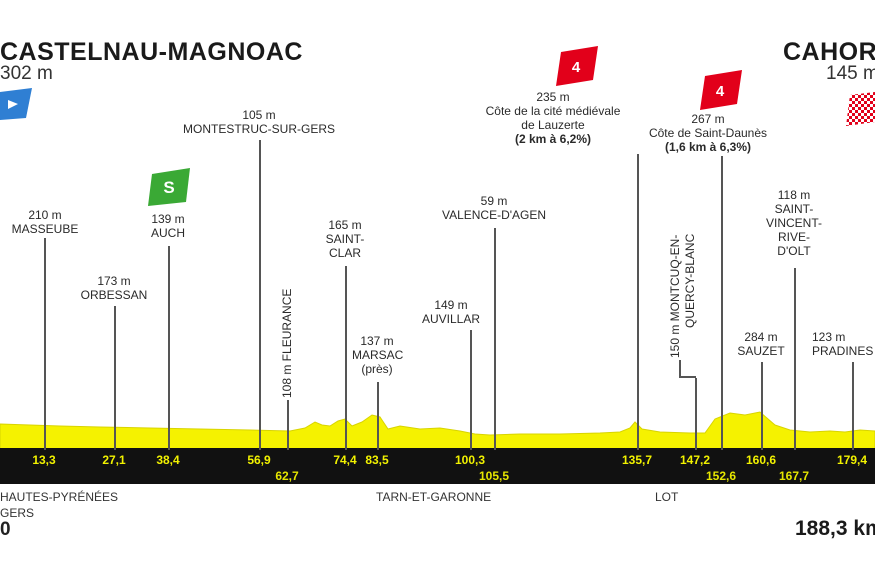 This screenshot has height=585, width=875. What do you see at coordinates (850, 73) in the screenshot?
I see `finish-altitude: 145 m` at bounding box center [850, 73].